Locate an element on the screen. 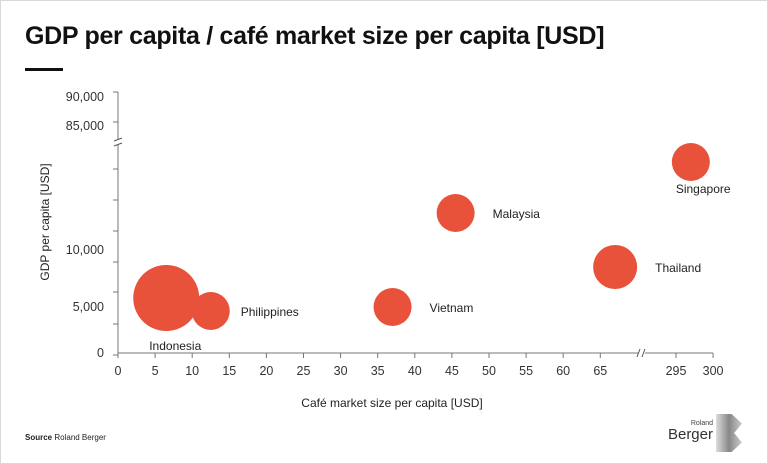 This screenshot has width=768, height=464. bubble-singapore is located at coordinates (690, 162).